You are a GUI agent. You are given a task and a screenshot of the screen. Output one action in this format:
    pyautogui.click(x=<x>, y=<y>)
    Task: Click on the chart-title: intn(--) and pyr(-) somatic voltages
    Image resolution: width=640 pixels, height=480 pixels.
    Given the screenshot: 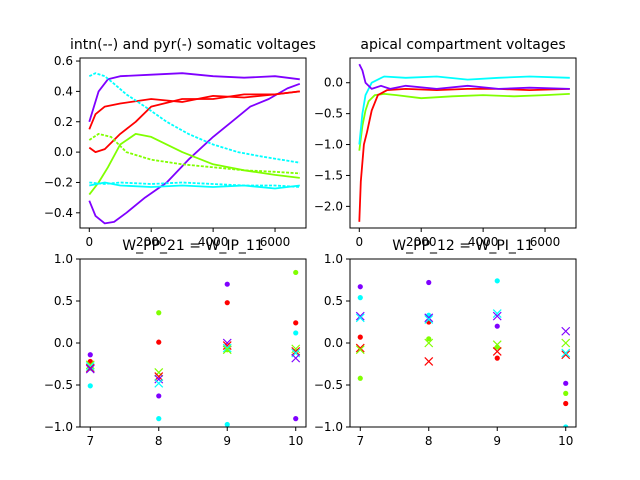 What is the action you would take?
    pyautogui.click(x=193, y=45)
    